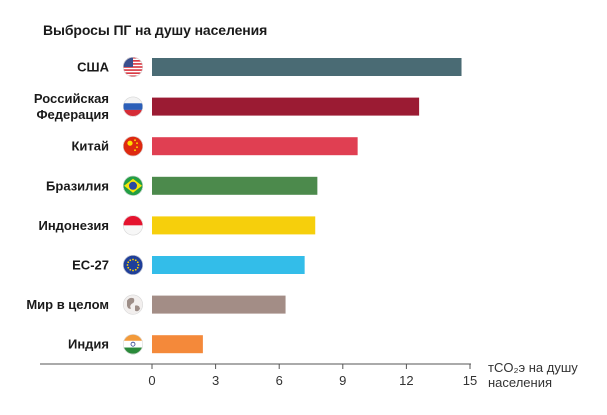 The height and width of the screenshot is (415, 607). What do you see at coordinates (133, 146) in the screenshot?
I see `china-flag-icon` at bounding box center [133, 146].